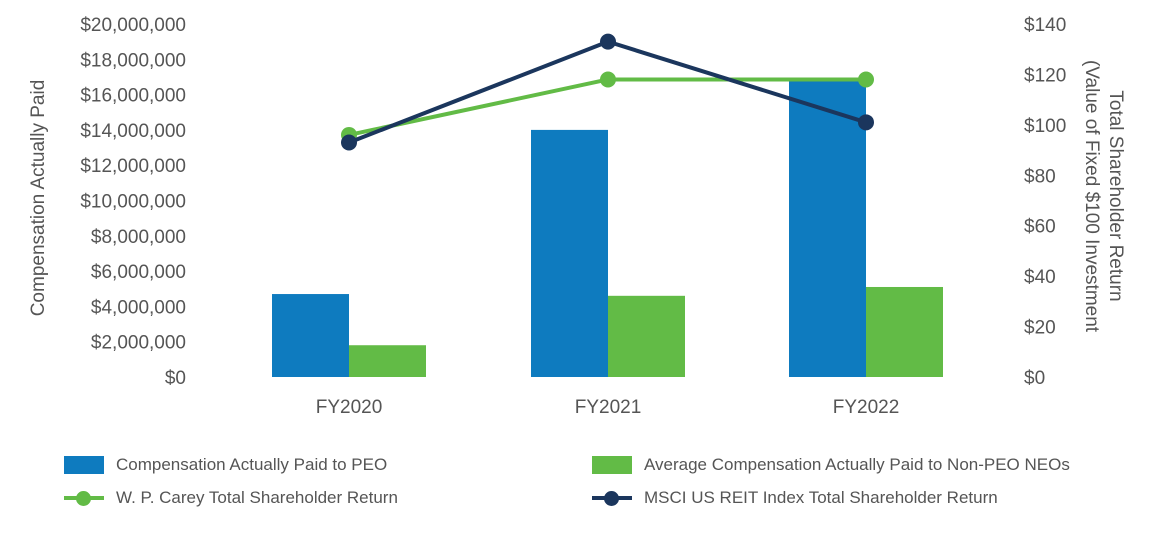 Image resolution: width=1160 pixels, height=540 pixels. What do you see at coordinates (1034, 378) in the screenshot?
I see `right-tick-label: $0` at bounding box center [1034, 378].